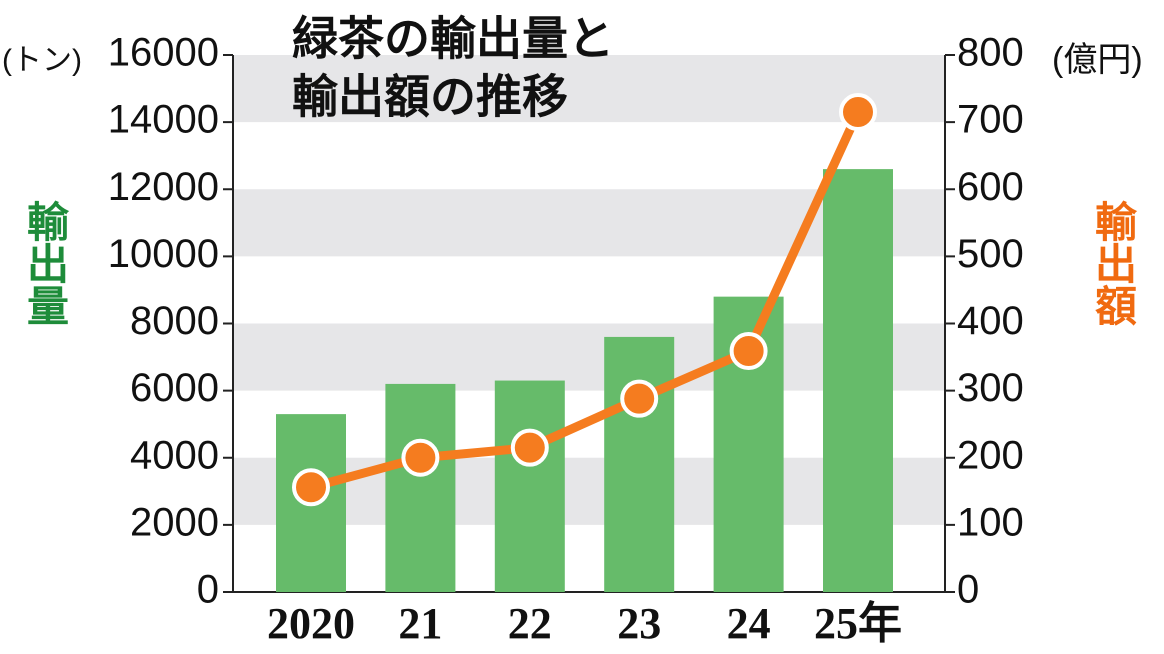 The image size is (1164, 654). I want to click on y-tick-label: 16000, so click(163, 53).